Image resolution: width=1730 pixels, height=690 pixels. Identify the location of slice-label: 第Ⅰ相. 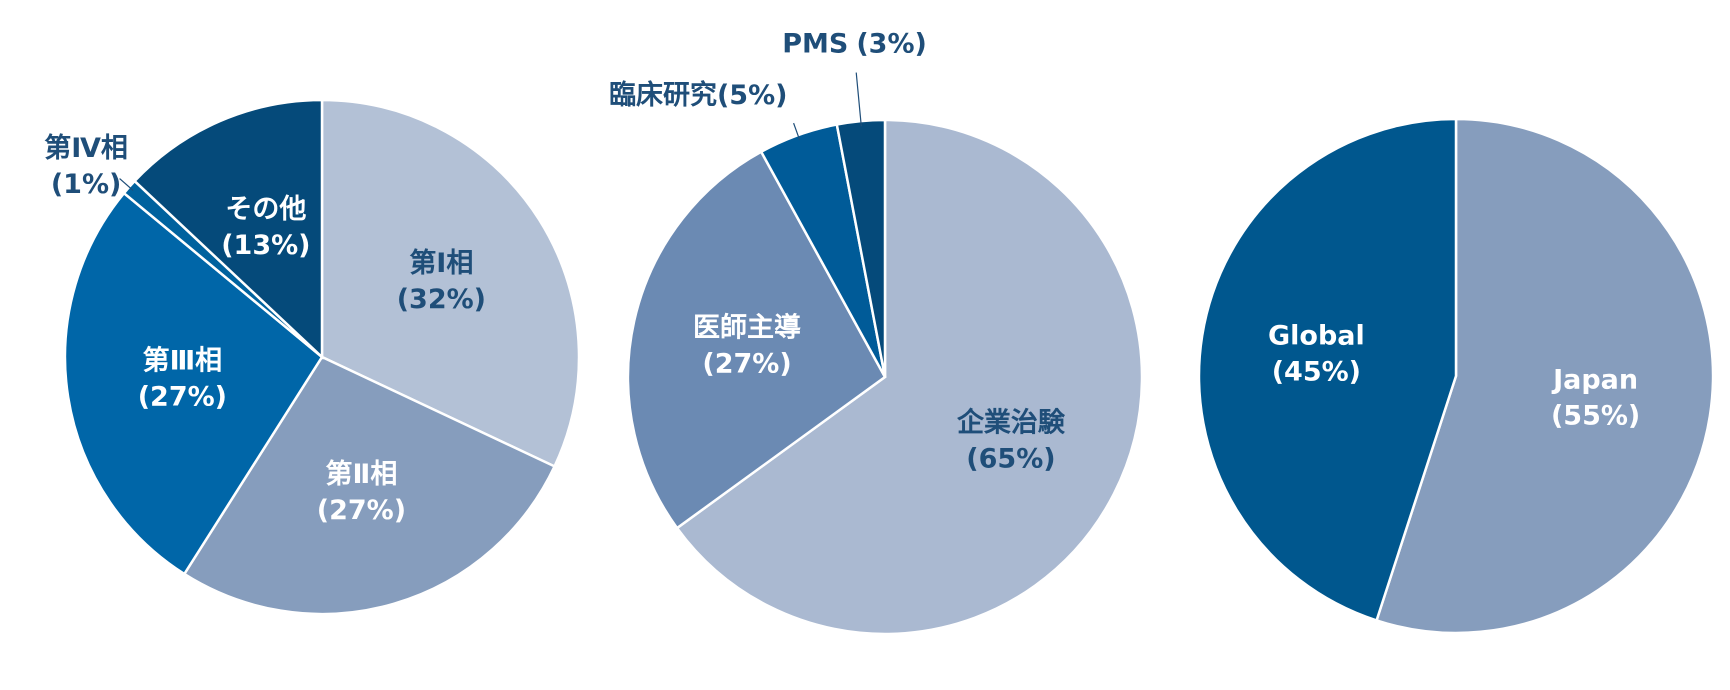
(441, 263).